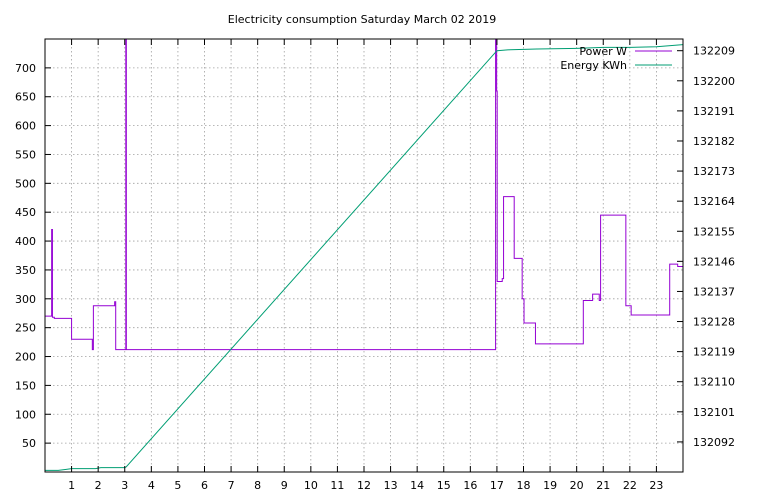 The height and width of the screenshot is (500, 768). What do you see at coordinates (25, 328) in the screenshot?
I see `y-tick-label: 250` at bounding box center [25, 328].